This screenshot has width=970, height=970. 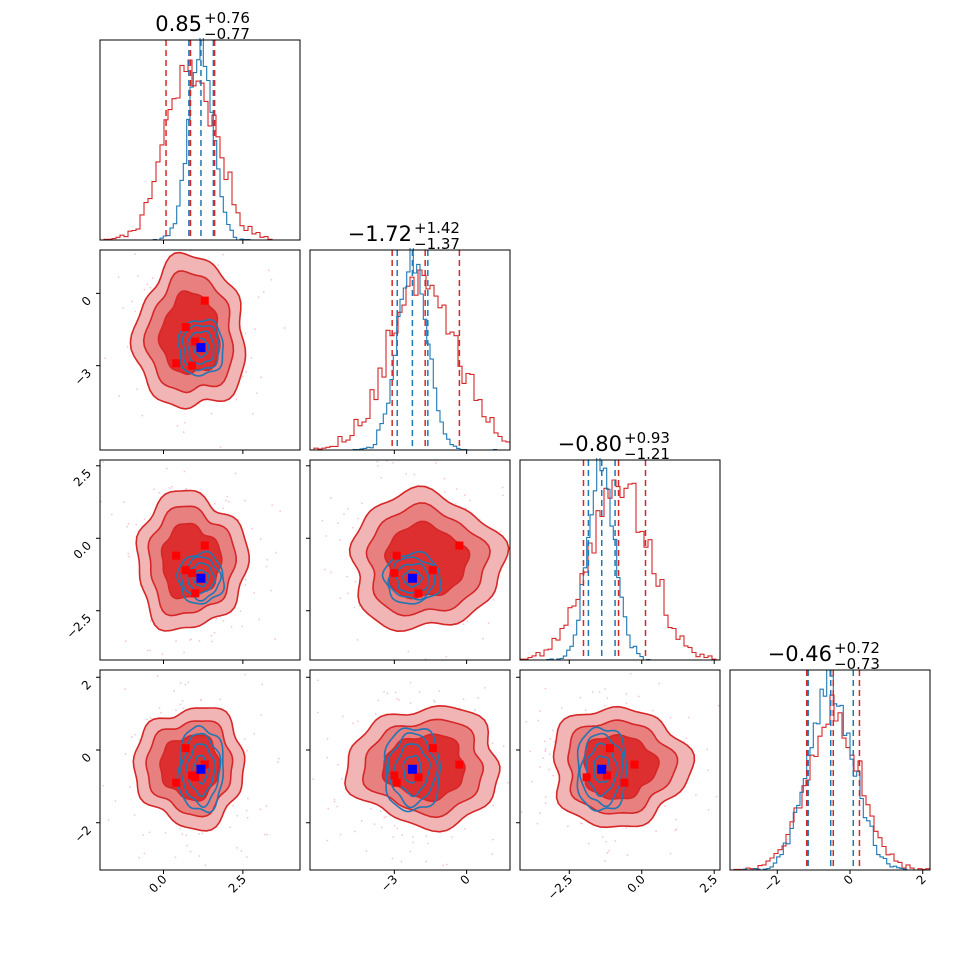 I want to click on x-tick-label: 2.5, so click(x=708, y=883).